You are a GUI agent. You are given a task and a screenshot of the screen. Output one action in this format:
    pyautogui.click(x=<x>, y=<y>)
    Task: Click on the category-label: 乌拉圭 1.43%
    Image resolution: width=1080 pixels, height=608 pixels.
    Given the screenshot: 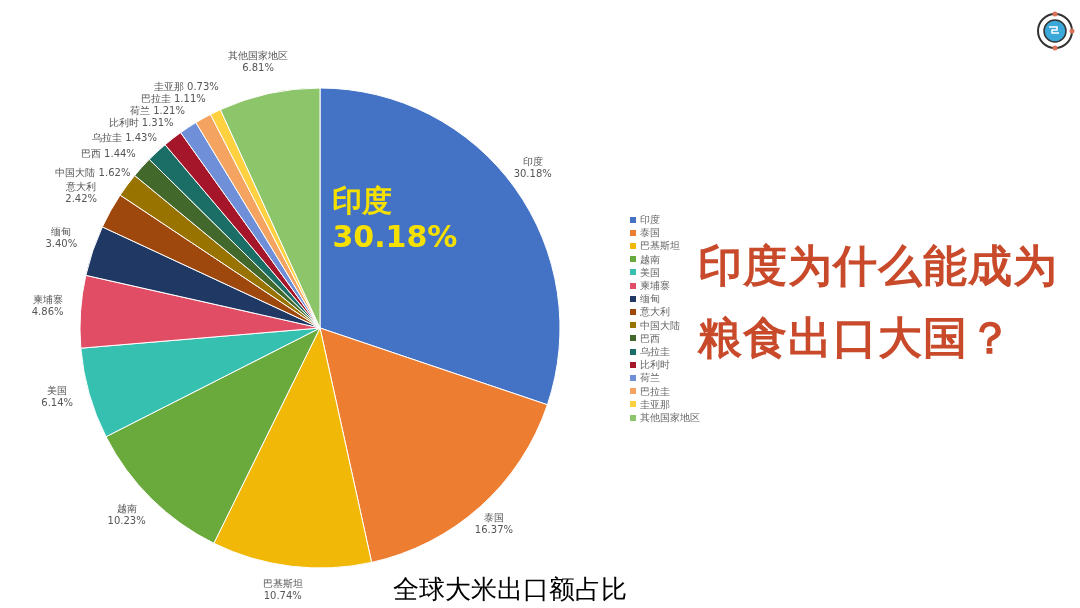 What is the action you would take?
    pyautogui.click(x=124, y=137)
    